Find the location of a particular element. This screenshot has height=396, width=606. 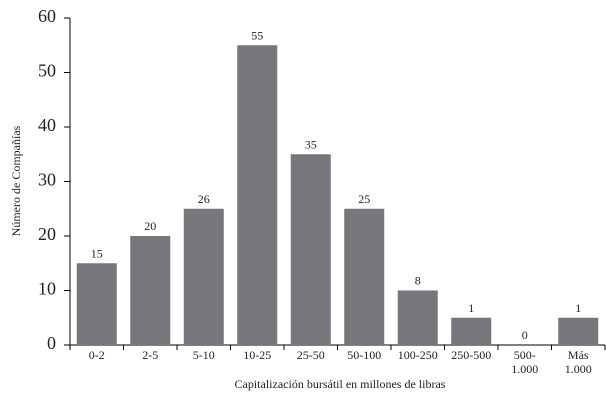

x-tick-label: 25-50 is located at coordinates (311, 355).